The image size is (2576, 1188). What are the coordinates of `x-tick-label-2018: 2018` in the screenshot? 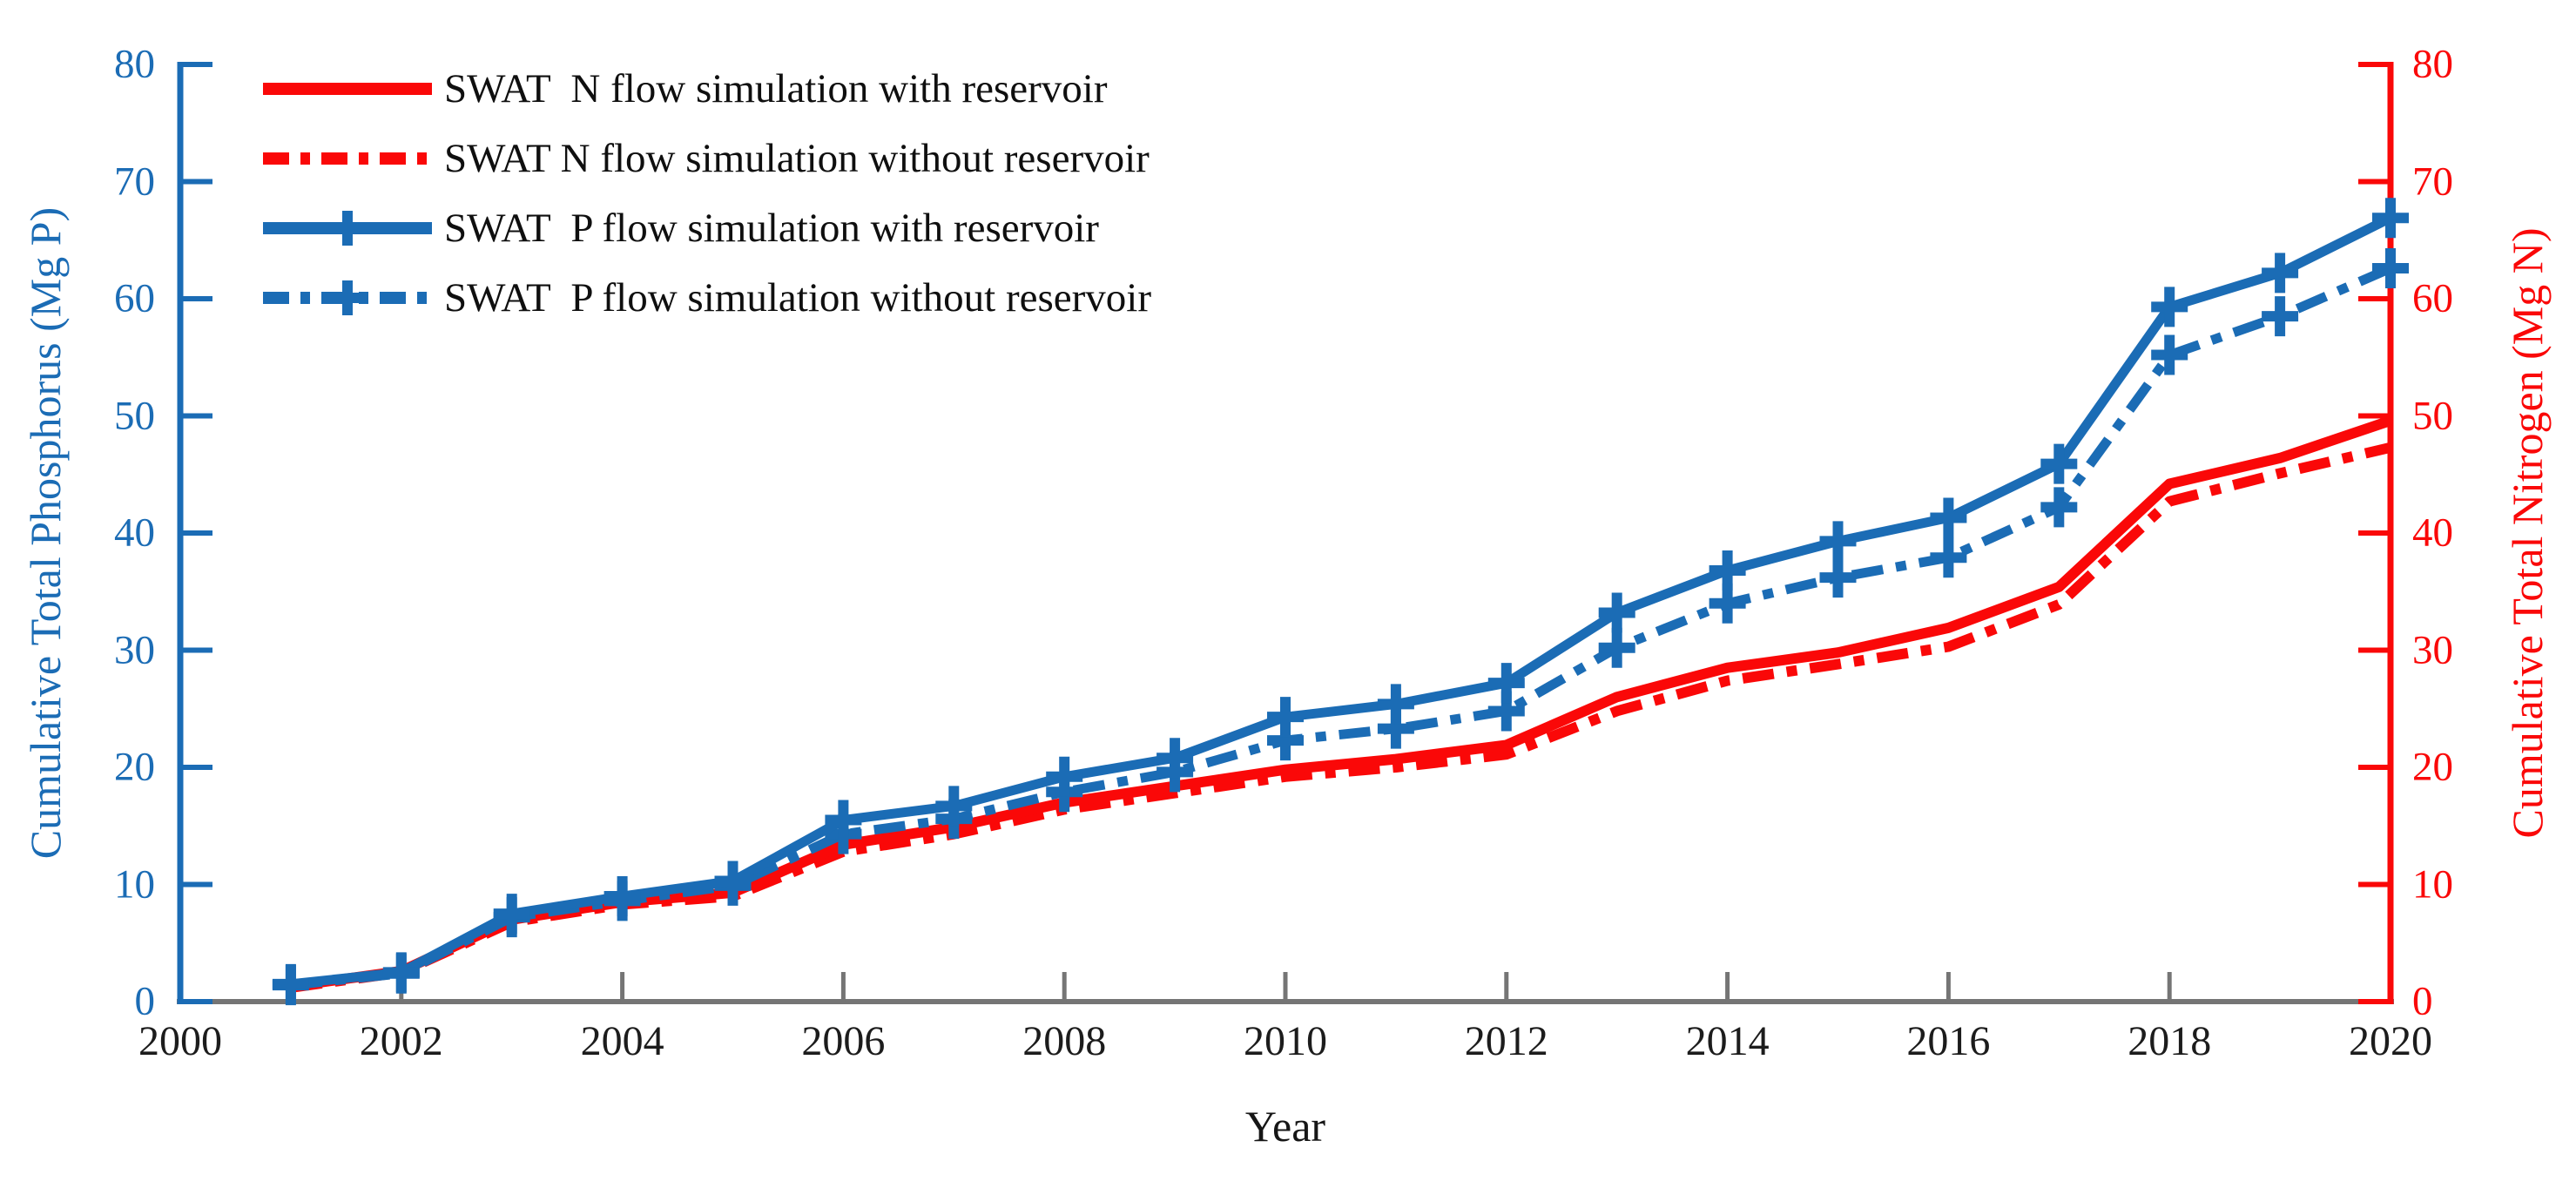 It's located at (2170, 1041).